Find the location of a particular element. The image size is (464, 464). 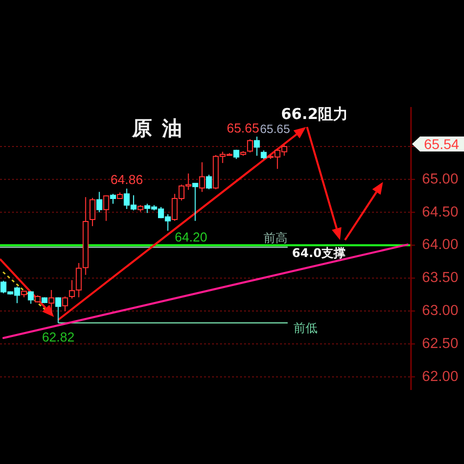

y-tick-label: 64.50 is located at coordinates (440, 212).